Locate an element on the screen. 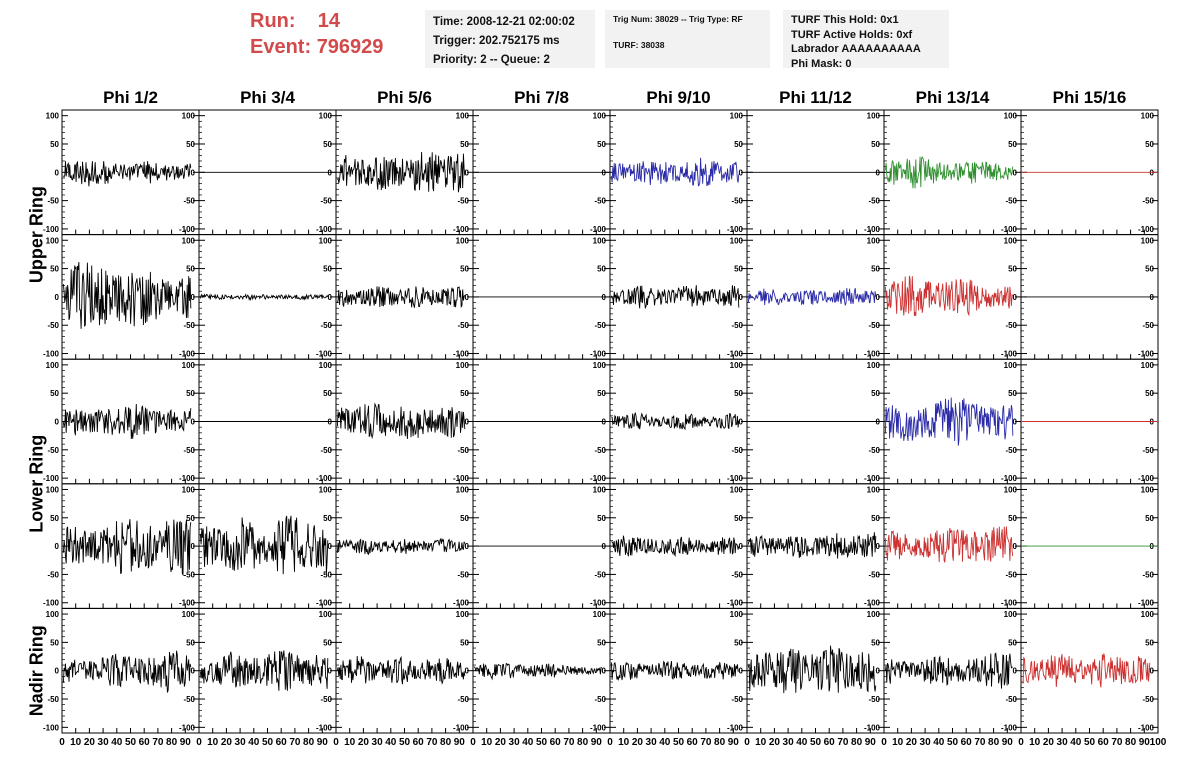 This screenshot has width=1196, height=772. y-tick-label: 50 is located at coordinates (54, 642).